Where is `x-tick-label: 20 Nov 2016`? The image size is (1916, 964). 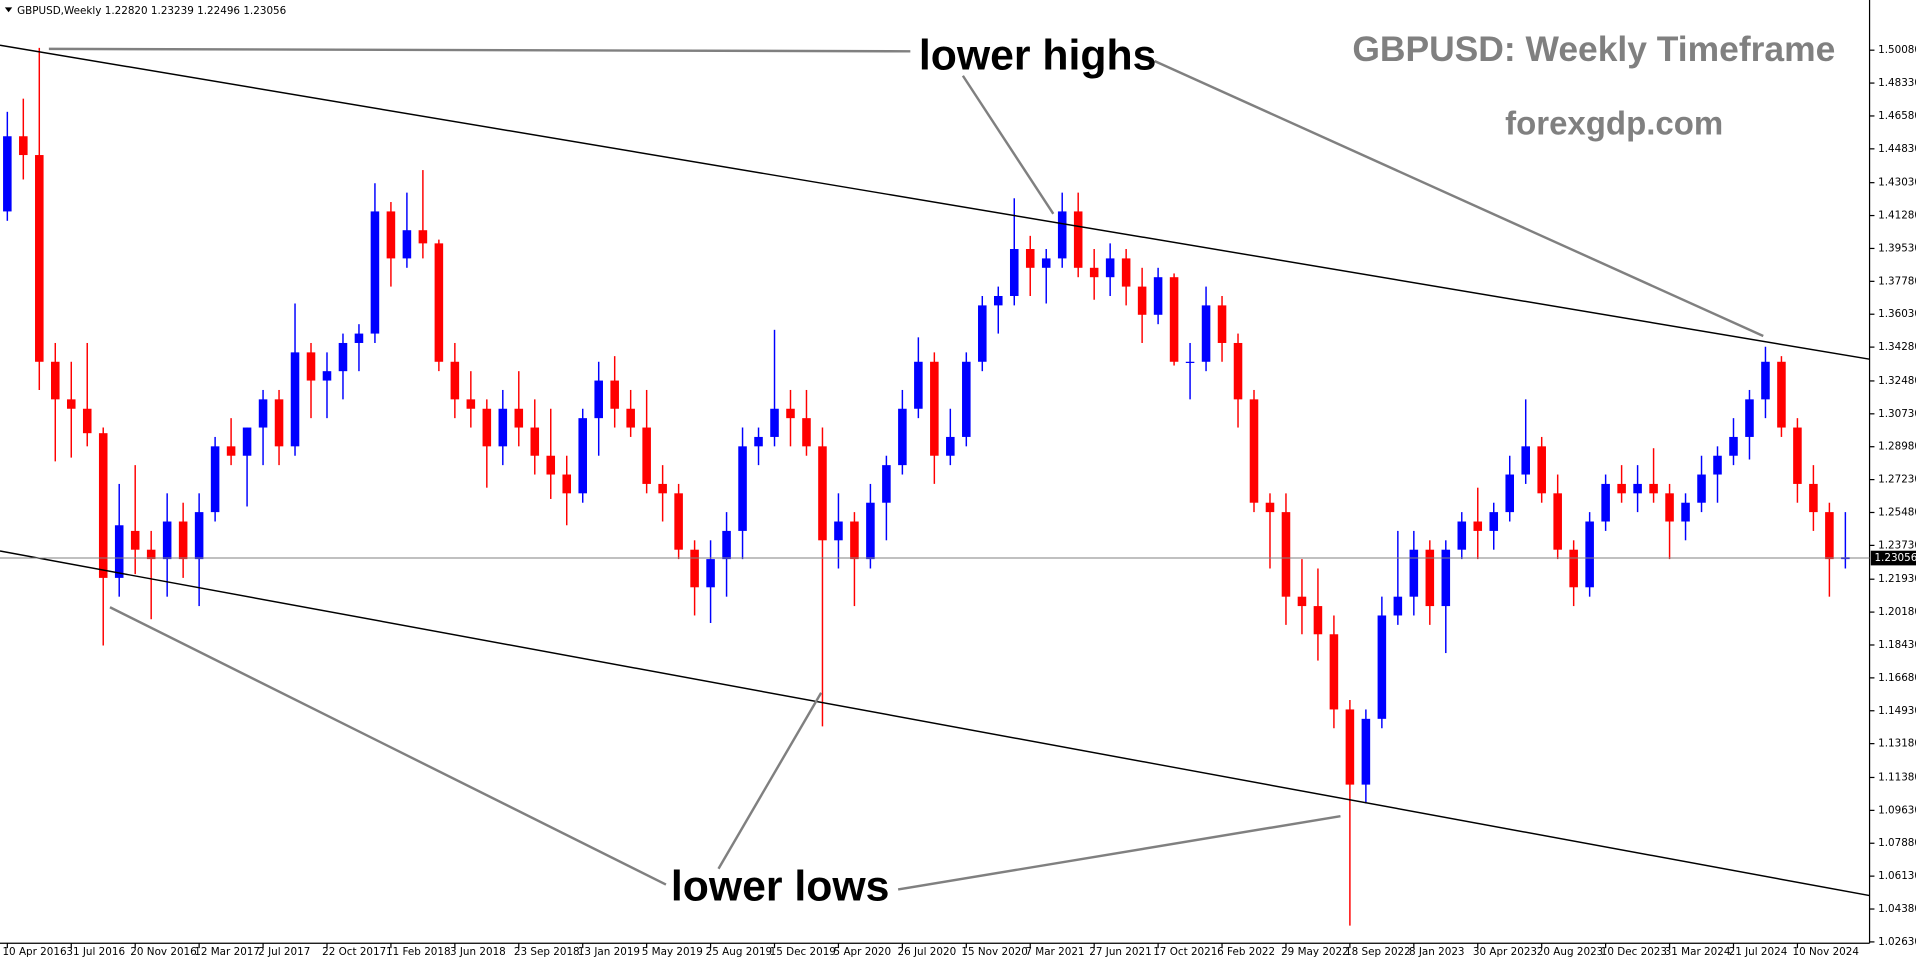 x-tick-label: 20 Nov 2016 is located at coordinates (163, 952).